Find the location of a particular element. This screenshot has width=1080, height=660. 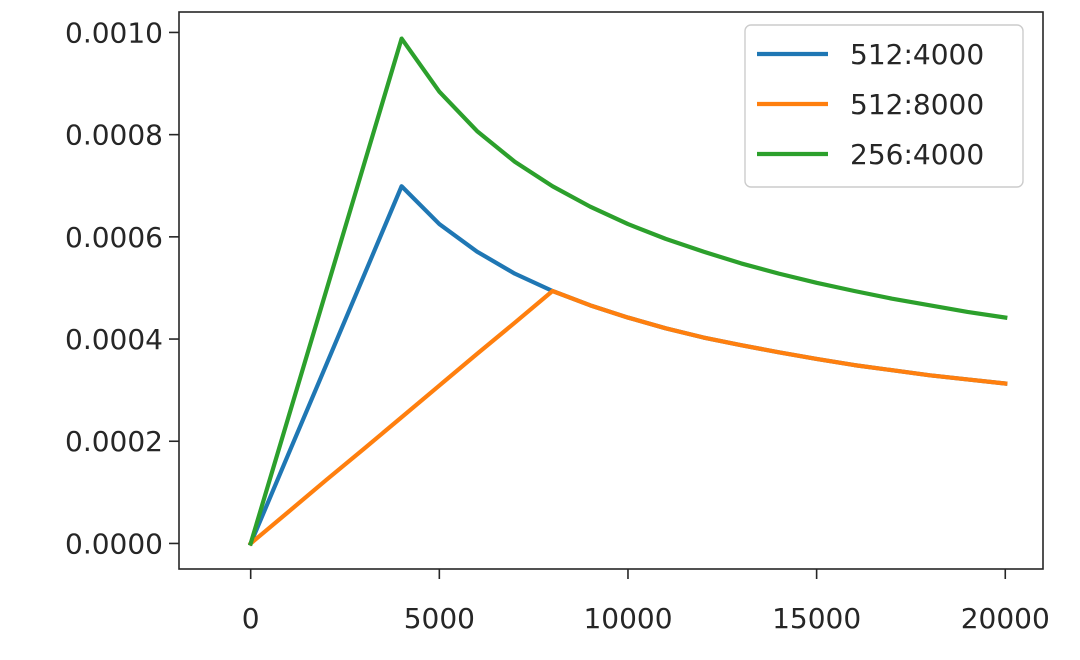

x-tick-label: 5000 is located at coordinates (439, 618).